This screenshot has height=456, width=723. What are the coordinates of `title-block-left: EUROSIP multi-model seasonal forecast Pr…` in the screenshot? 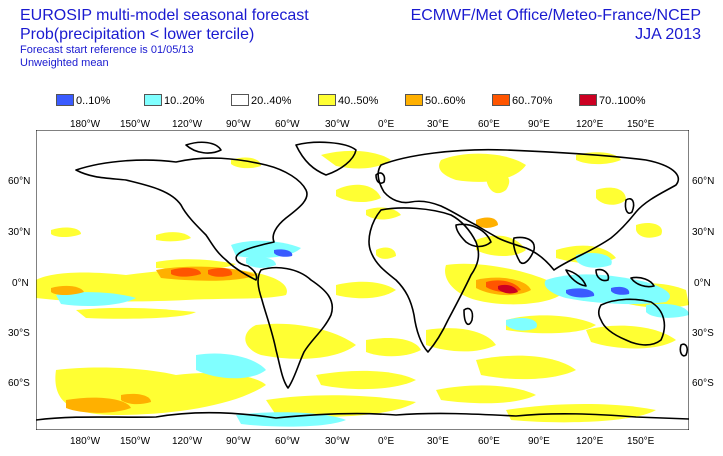 It's located at (164, 38).